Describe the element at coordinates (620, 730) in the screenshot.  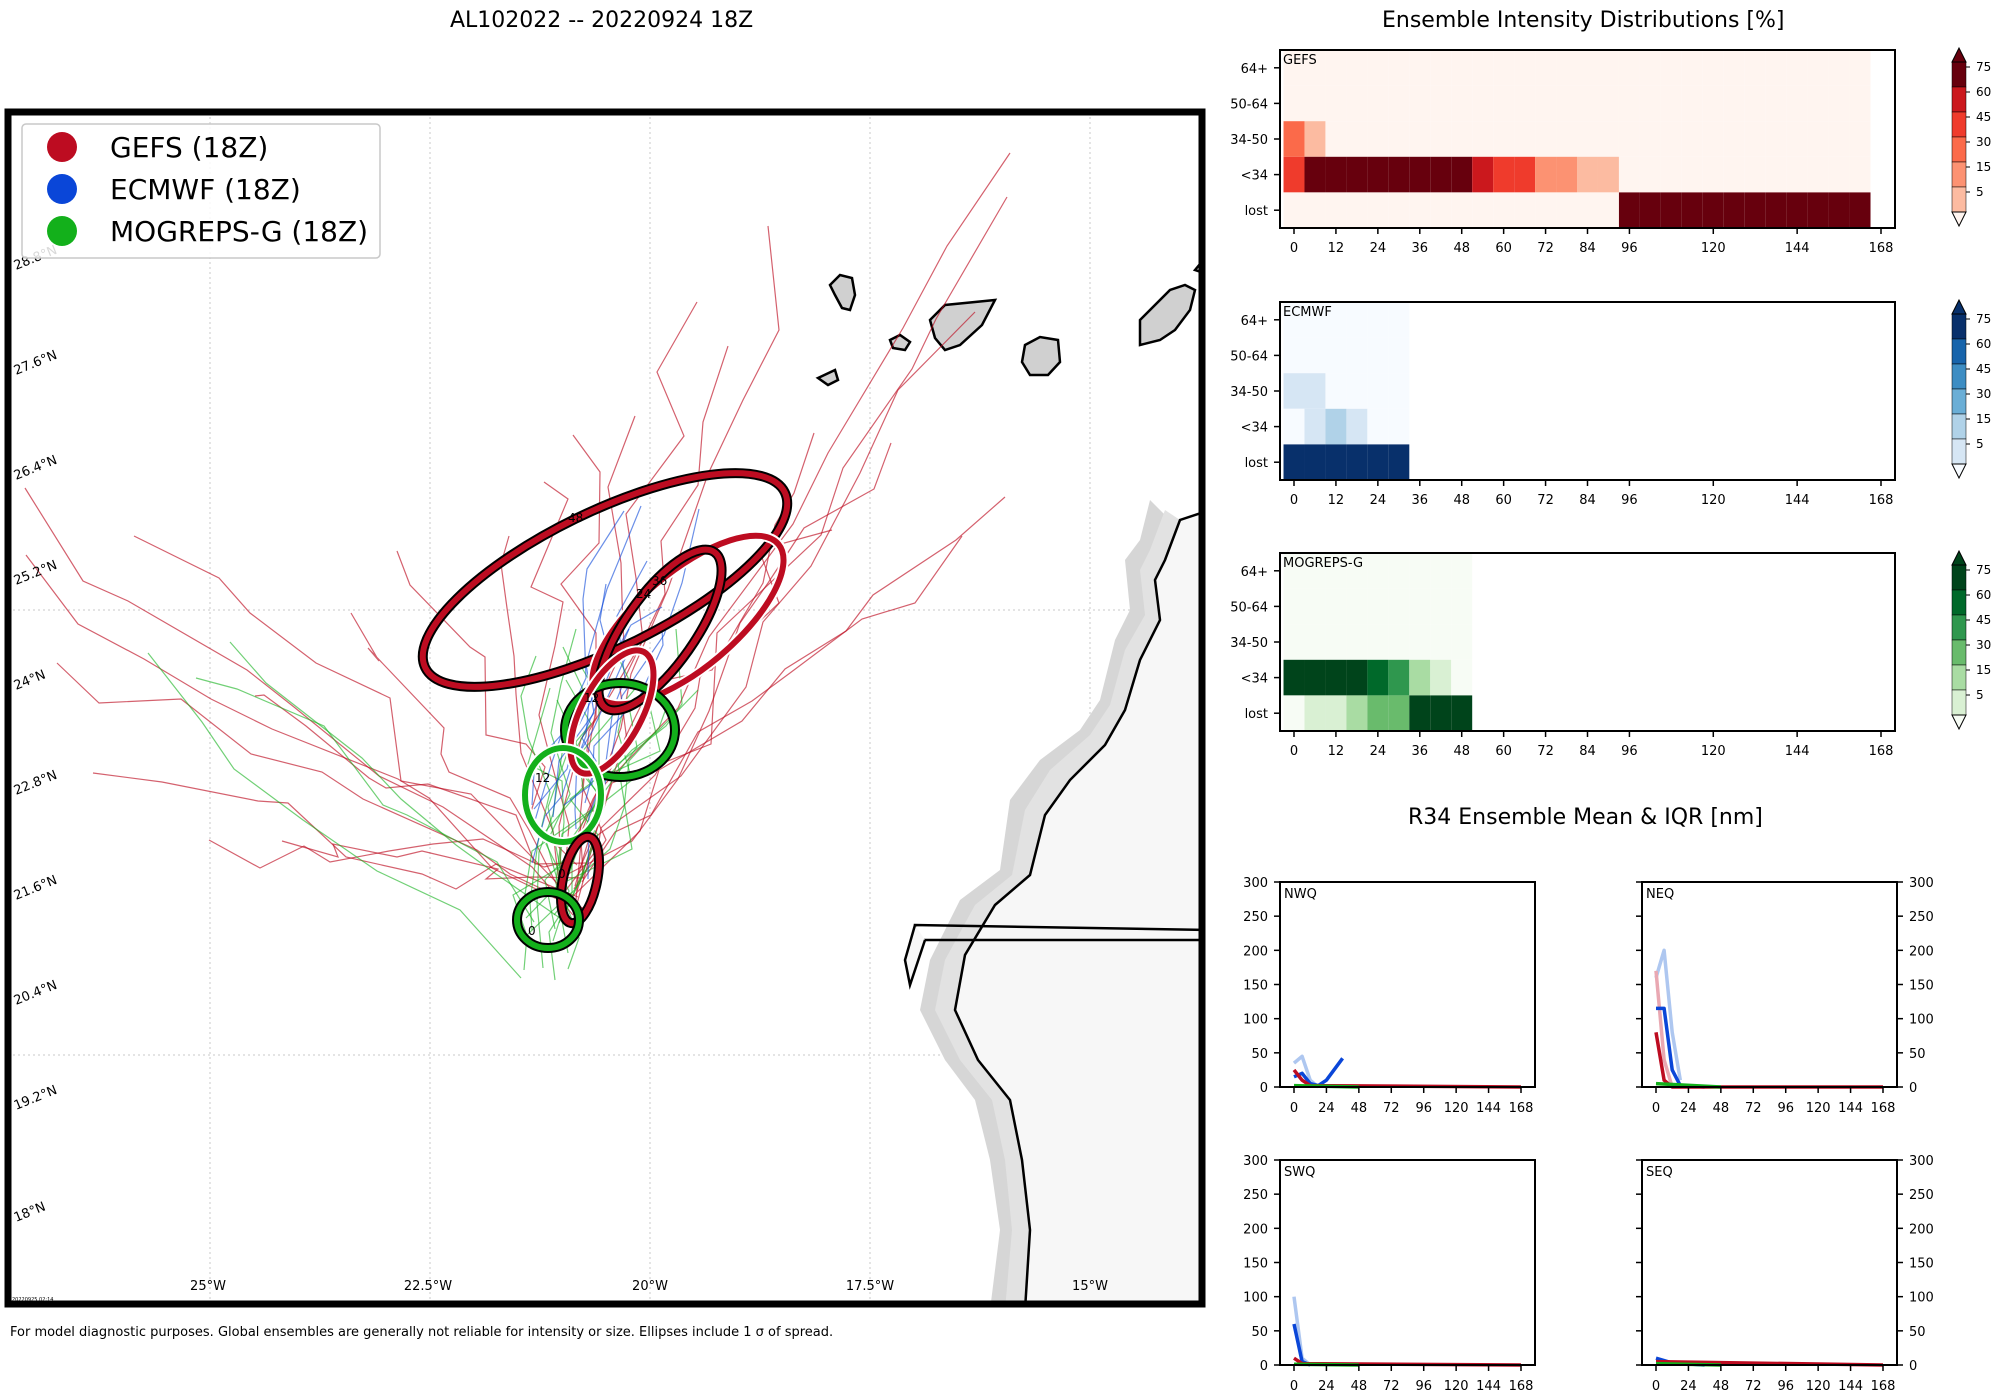
I see `mogreps-ellipse-12a` at that location.